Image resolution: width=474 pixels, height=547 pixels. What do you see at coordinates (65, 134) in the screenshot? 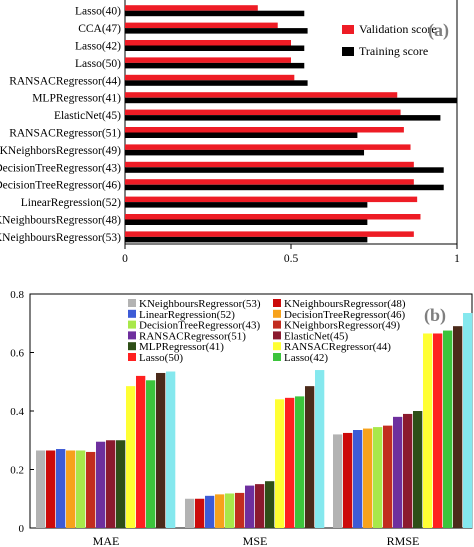
I see `category-label-a-7: RANSACRegressor(51)` at bounding box center [65, 134].